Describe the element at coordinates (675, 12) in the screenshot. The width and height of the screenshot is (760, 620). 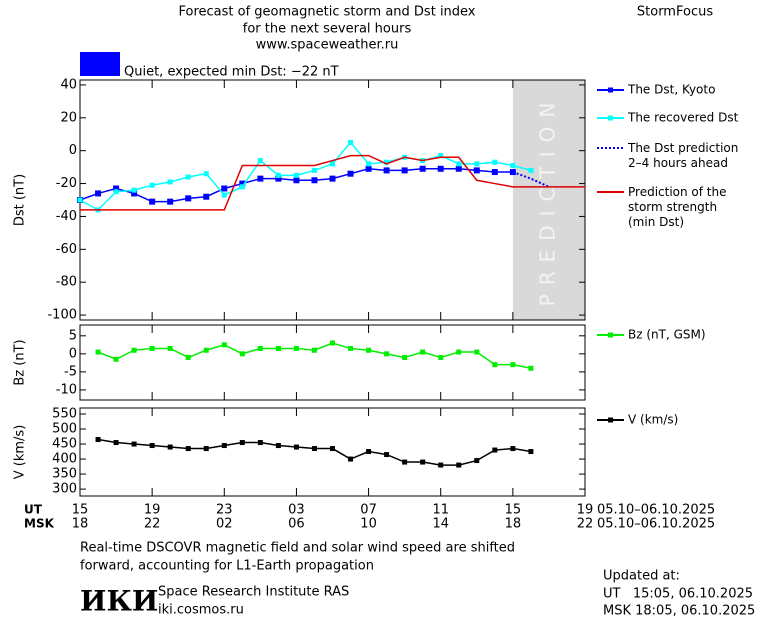
I see `brand: StormFocus` at that location.